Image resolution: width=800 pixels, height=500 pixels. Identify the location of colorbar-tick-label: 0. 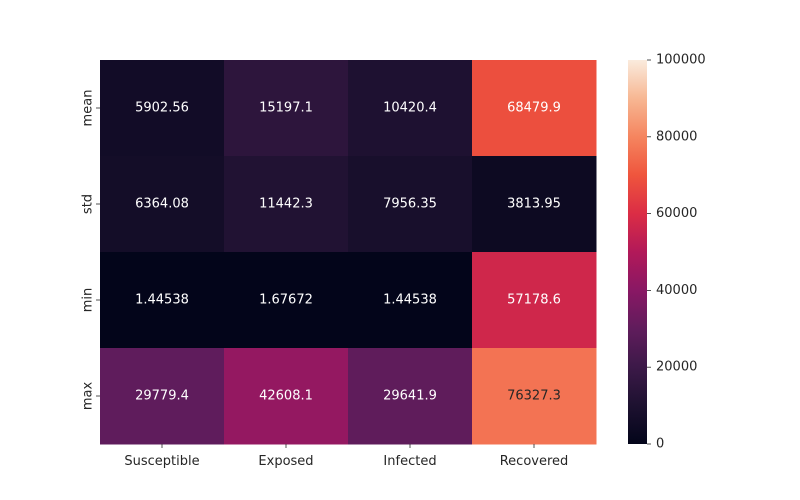
(660, 444).